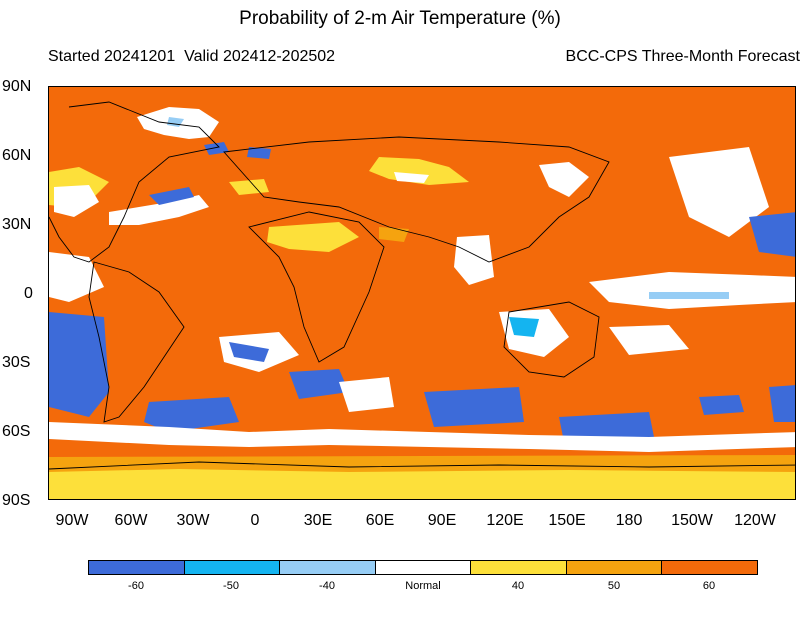  What do you see at coordinates (79, 364) in the screenshot?
I see `southeast-pacific-blue` at bounding box center [79, 364].